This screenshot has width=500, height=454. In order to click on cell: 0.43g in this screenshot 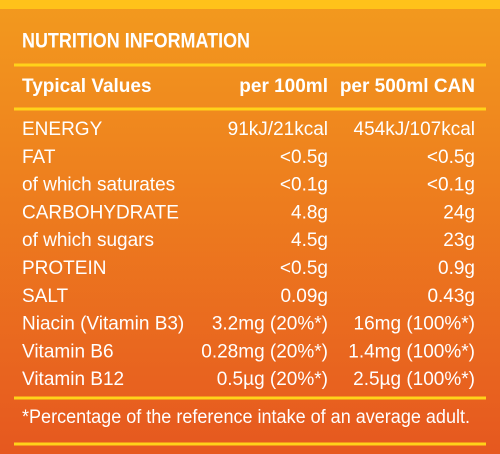, I will do `click(451, 296)`.